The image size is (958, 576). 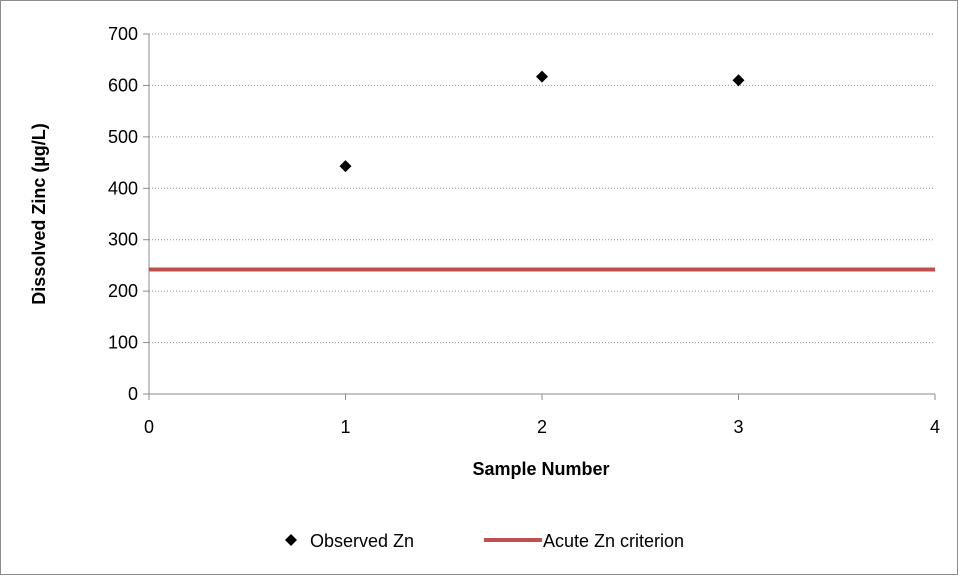 I want to click on y-tick-label: 500, so click(x=123, y=137).